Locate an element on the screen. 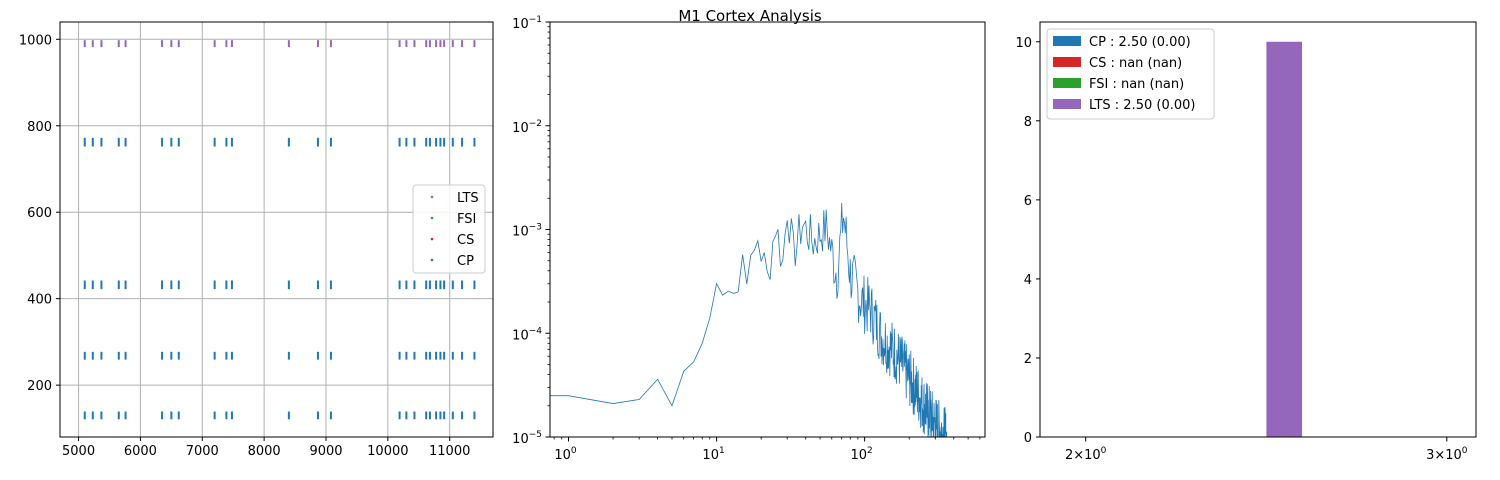 This screenshot has width=1500, height=480. histogram-ytick-label: 0 is located at coordinates (1028, 438).